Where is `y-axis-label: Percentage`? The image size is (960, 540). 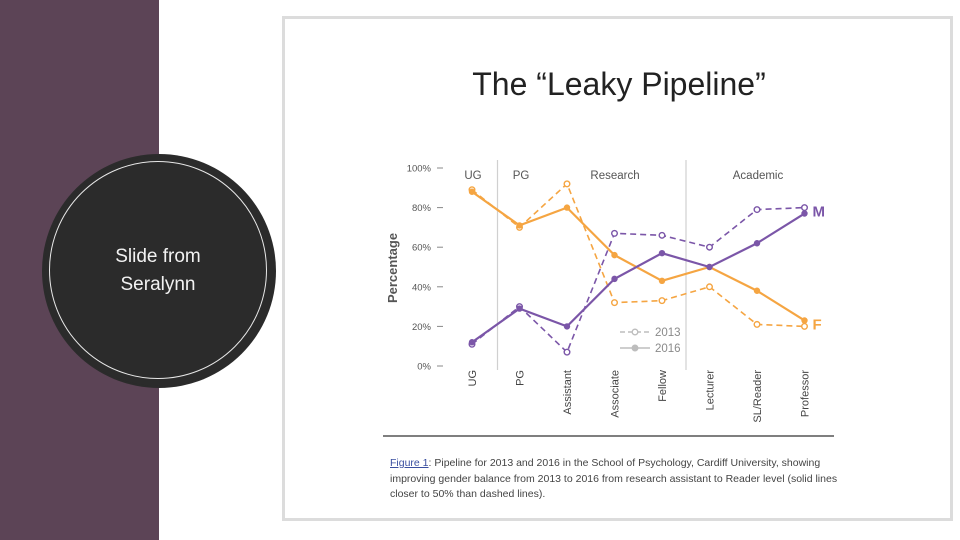
y-axis-label: Percentage is located at coordinates (392, 268).